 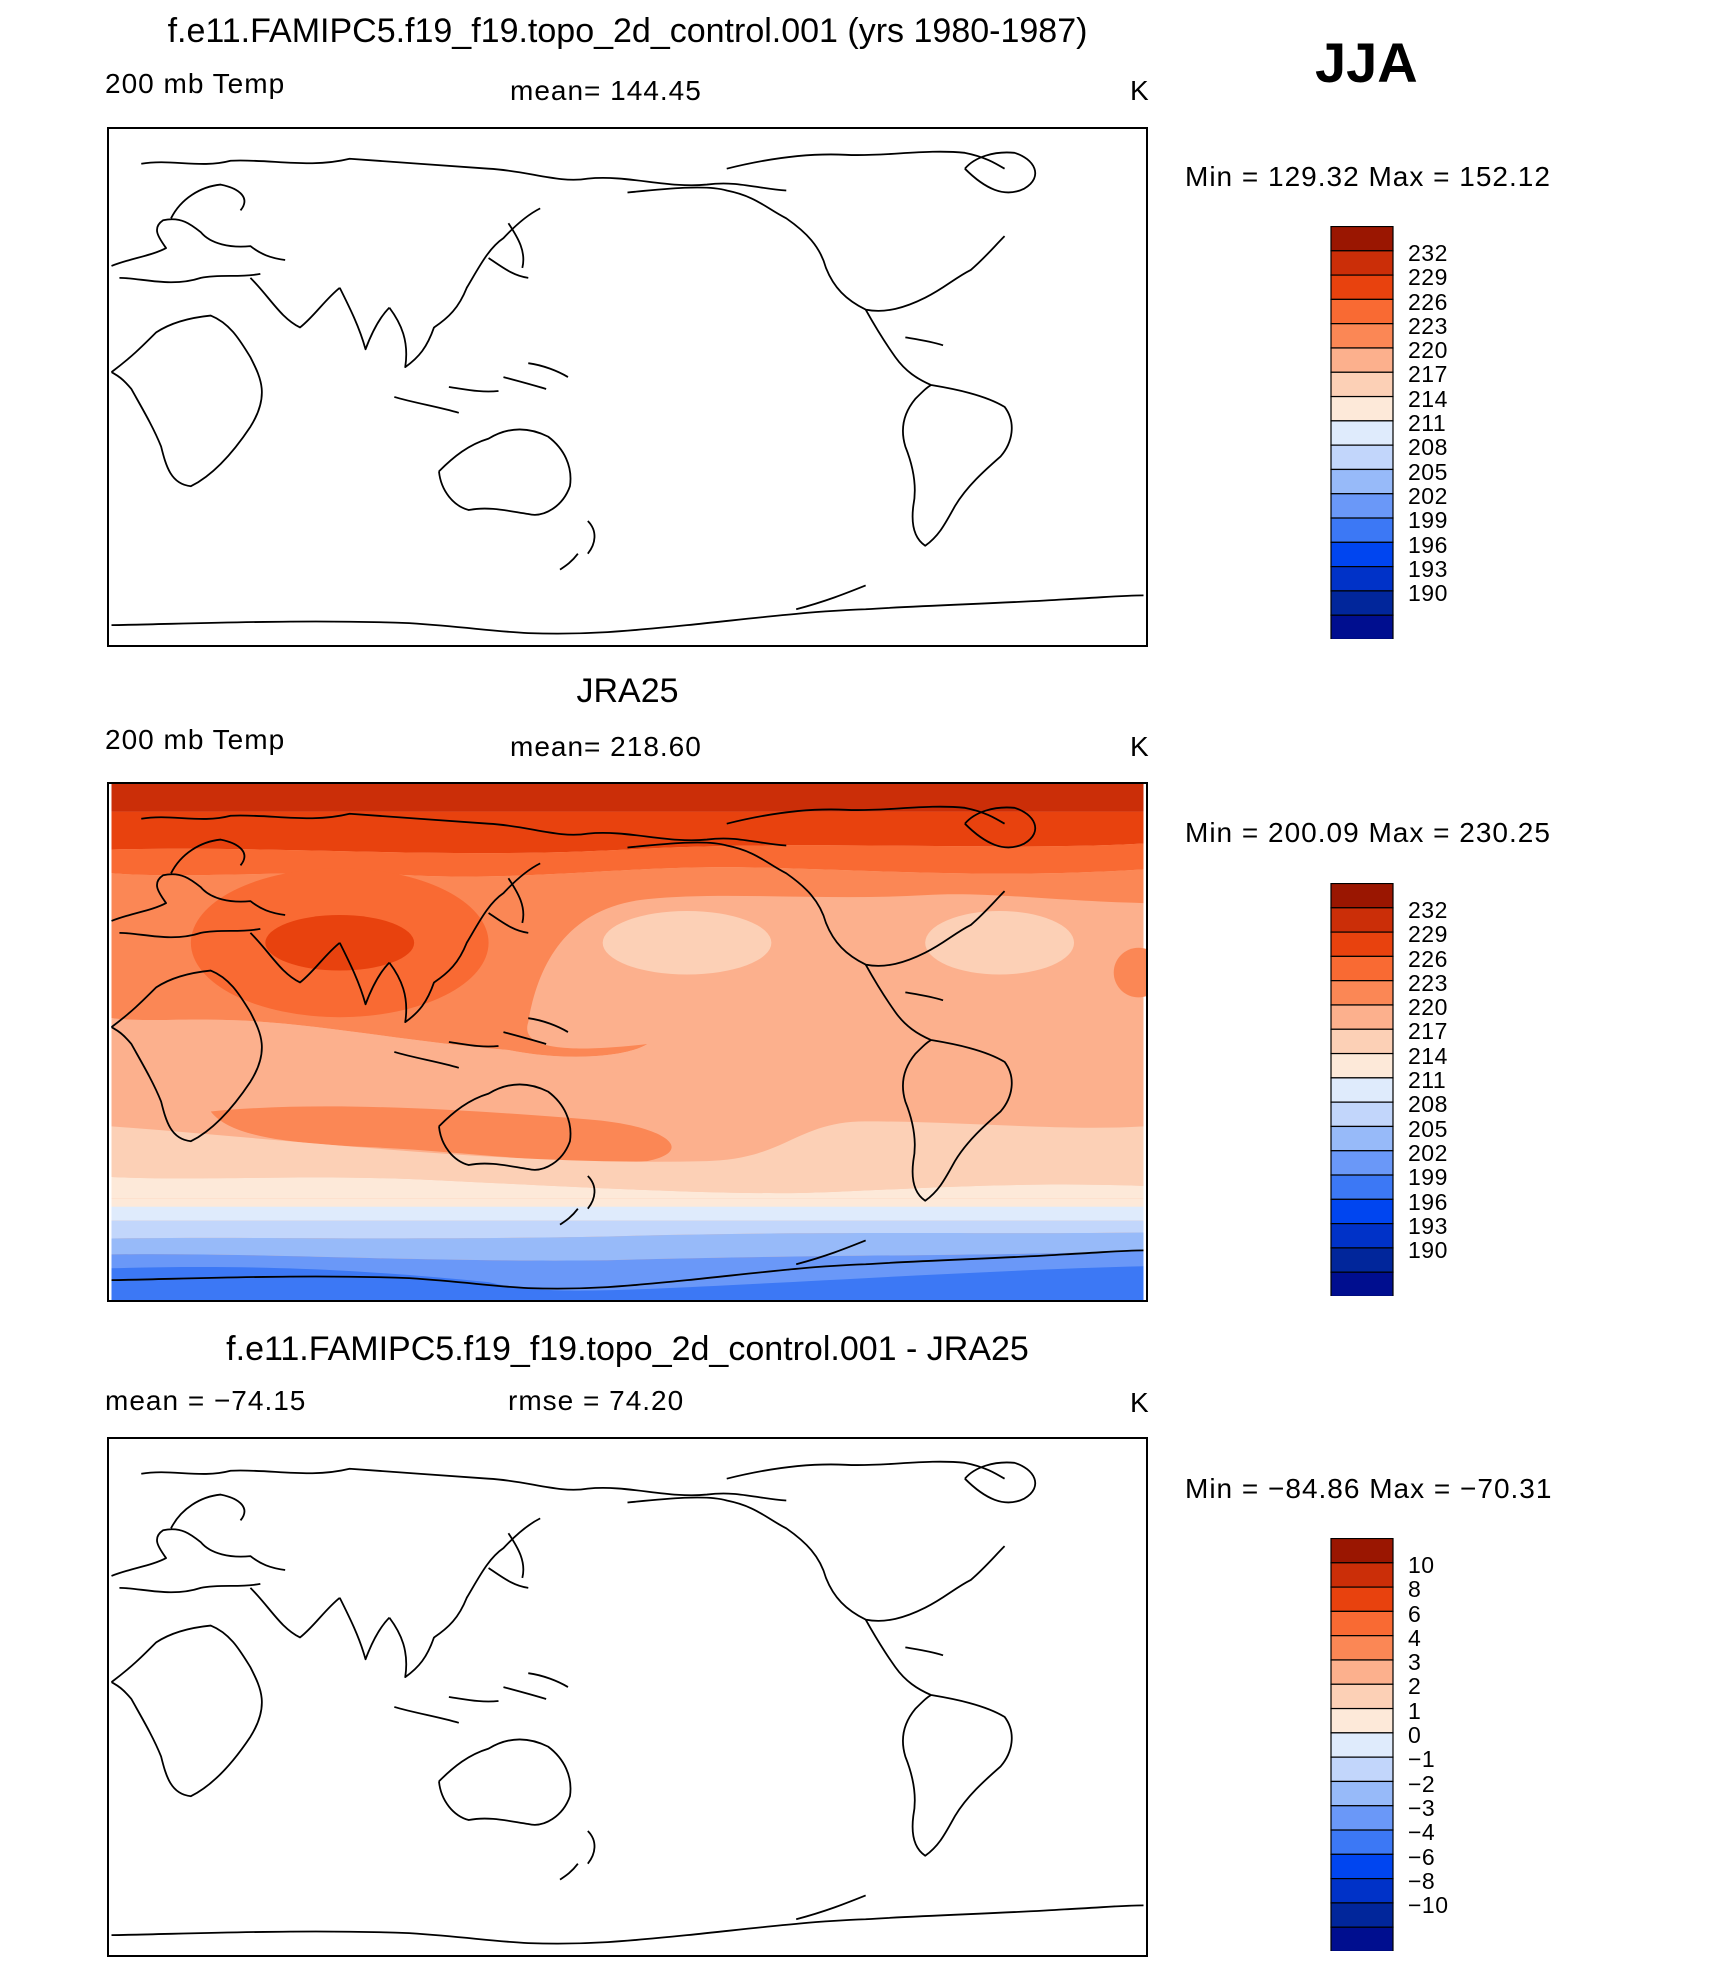 What do you see at coordinates (1428, 350) in the screenshot?
I see `colorbar-tick-label: 220` at bounding box center [1428, 350].